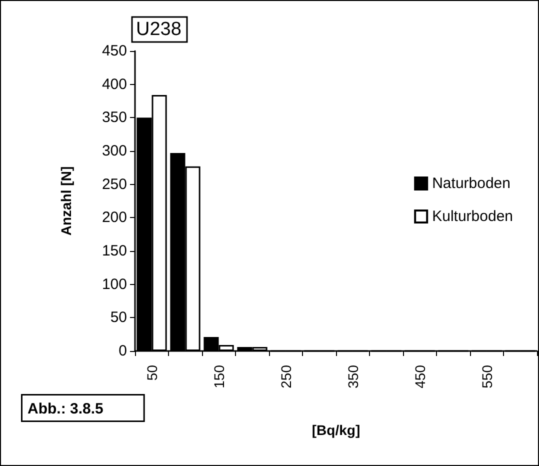 Image resolution: width=539 pixels, height=466 pixels. I want to click on x-tick-label: 150, so click(218, 376).